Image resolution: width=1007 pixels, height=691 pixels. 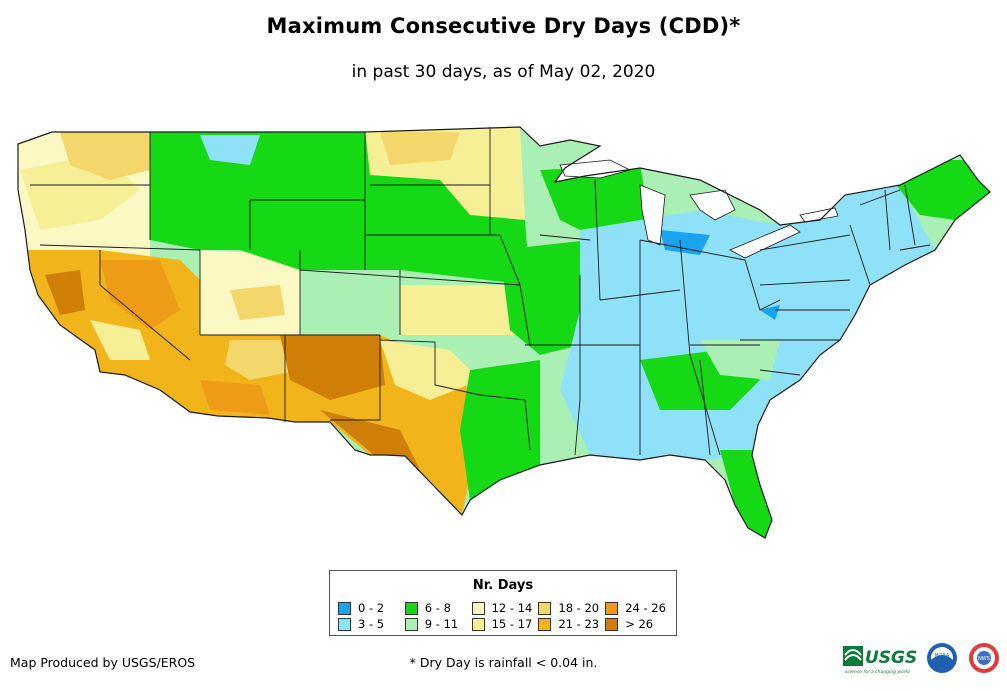 What do you see at coordinates (550, 297) in the screenshot?
I see `region-midwest-green` at bounding box center [550, 297].